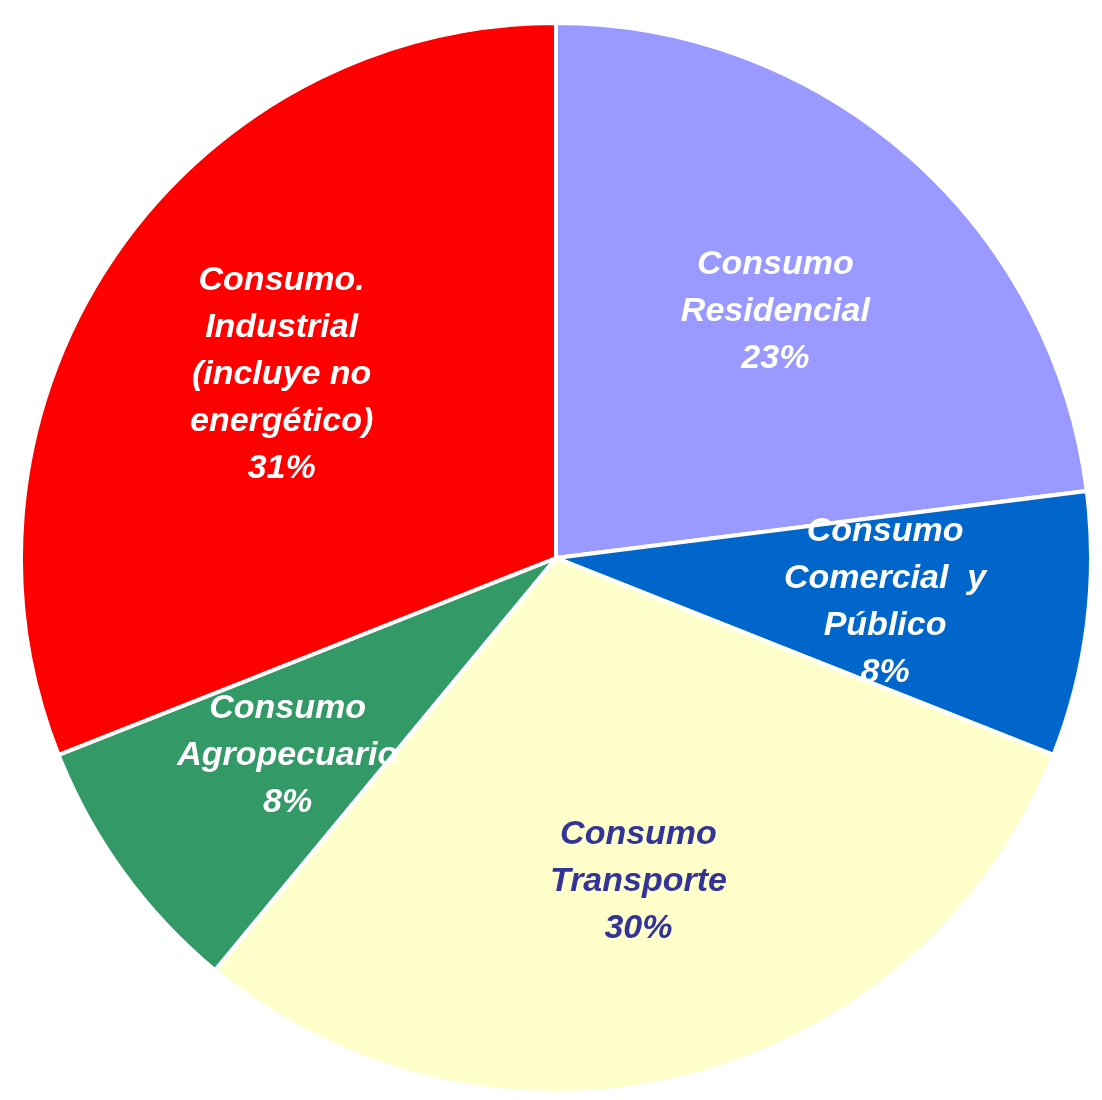  What do you see at coordinates (775, 356) in the screenshot?
I see `data-label: 23%` at bounding box center [775, 356].